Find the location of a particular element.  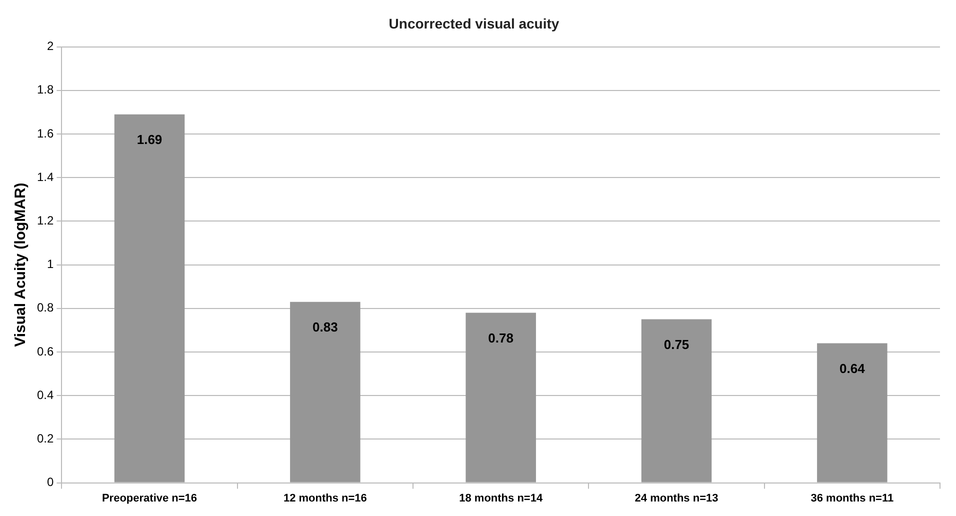

data-label: 1.69 is located at coordinates (149, 139).